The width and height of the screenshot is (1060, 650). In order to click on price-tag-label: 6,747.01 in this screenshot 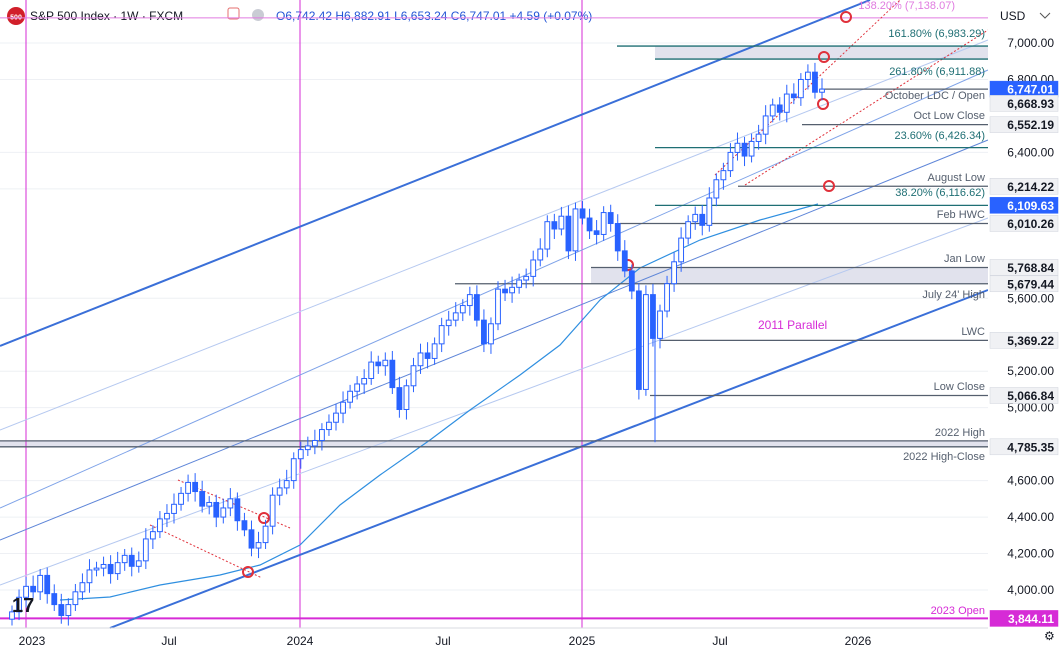, I will do `click(1030, 90)`.